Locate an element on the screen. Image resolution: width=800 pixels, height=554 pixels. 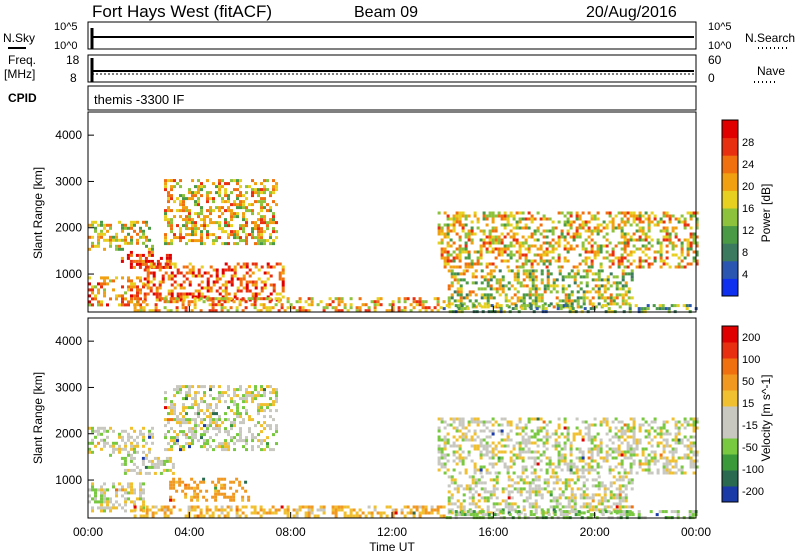
colorbar-segment is located at coordinates (730, 181).